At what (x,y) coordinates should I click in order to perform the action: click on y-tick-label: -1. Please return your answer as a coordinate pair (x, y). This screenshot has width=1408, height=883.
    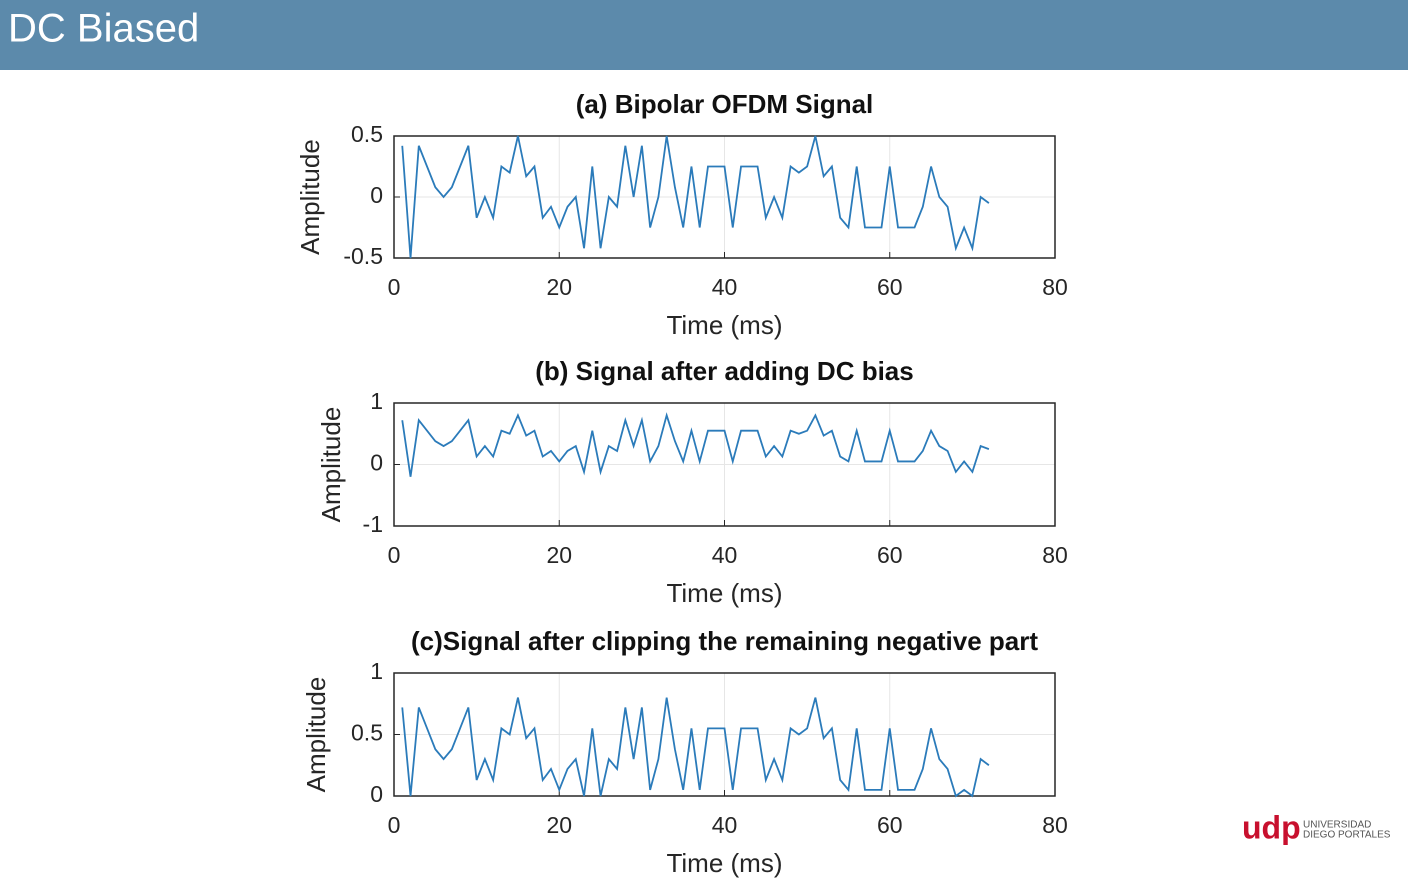
    Looking at the image, I should click on (373, 524).